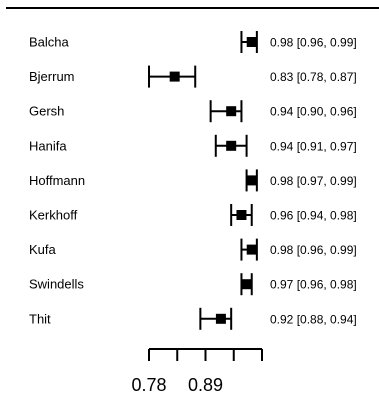 The image size is (379, 401). I want to click on study-label: Gersh, so click(46, 111).